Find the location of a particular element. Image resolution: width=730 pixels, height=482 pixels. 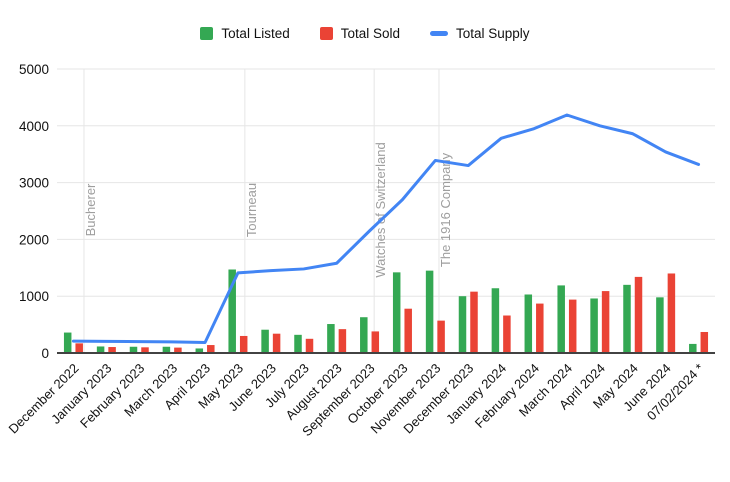

total-sold-swatch-icon is located at coordinates (326, 33).